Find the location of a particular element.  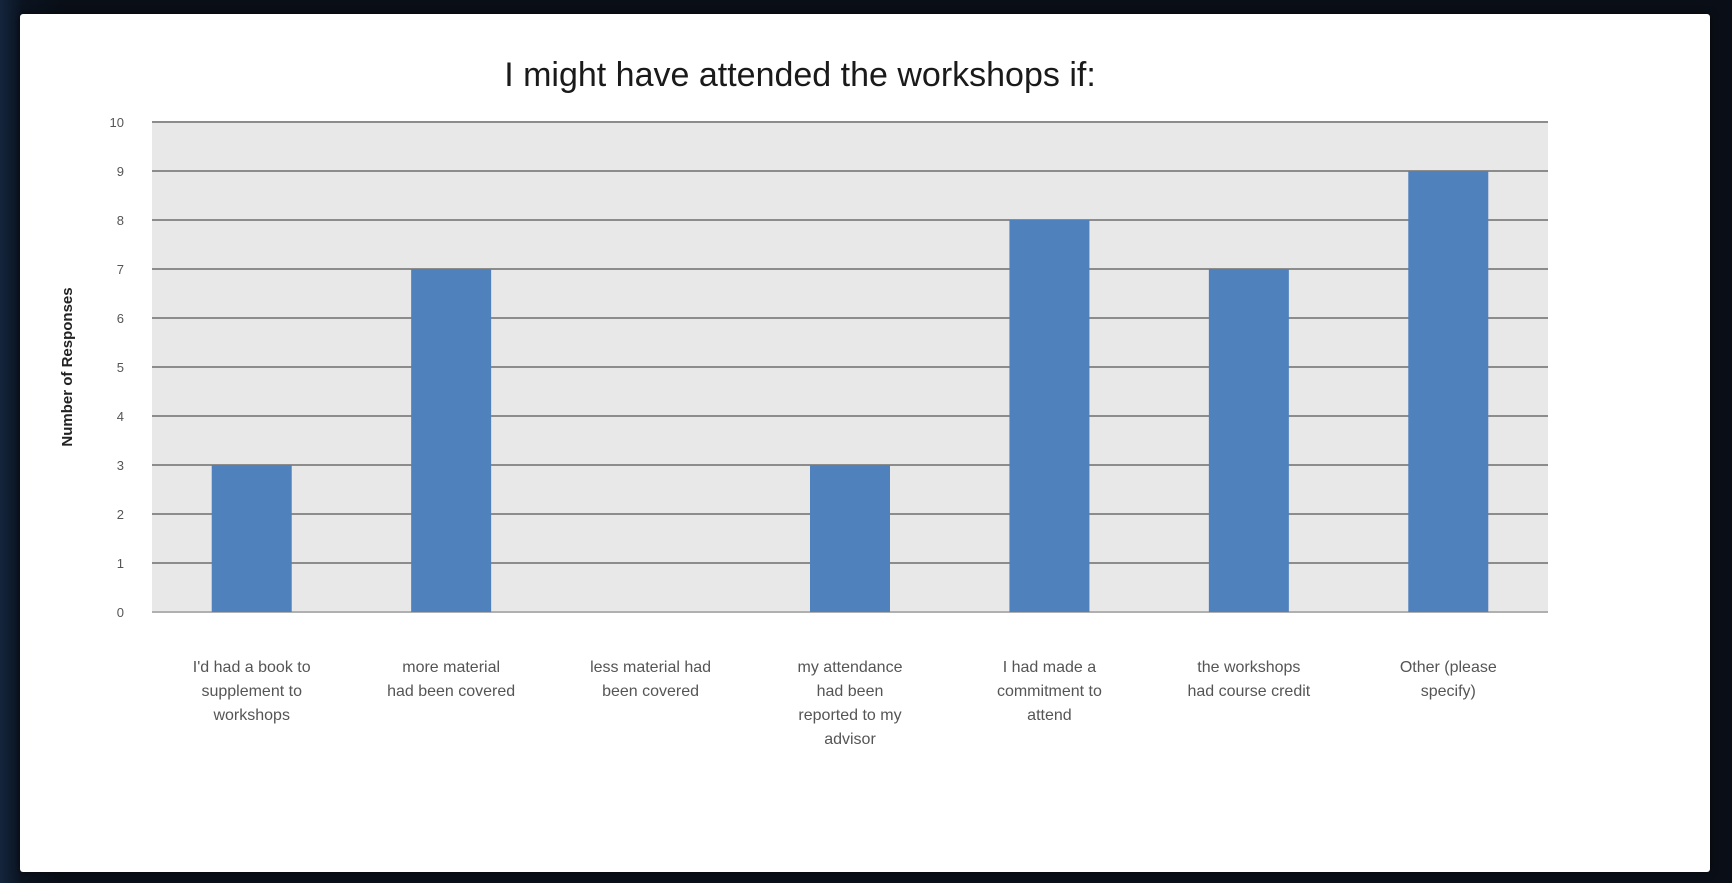

y-tick-label: 3 is located at coordinates (120, 465).